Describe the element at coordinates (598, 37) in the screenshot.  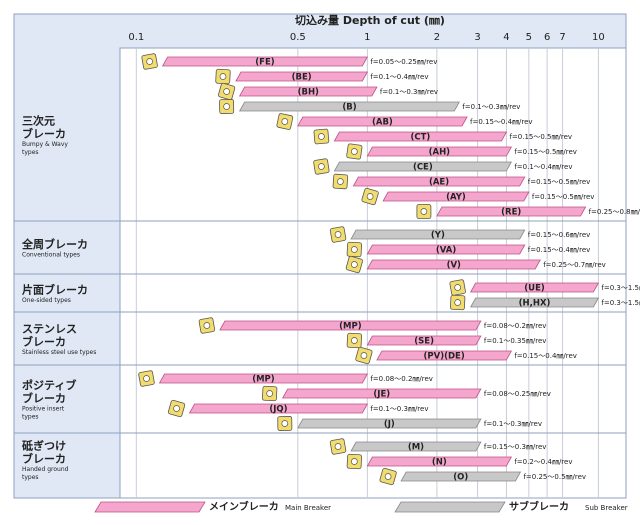
I see `x-tick-label: 10` at that location.